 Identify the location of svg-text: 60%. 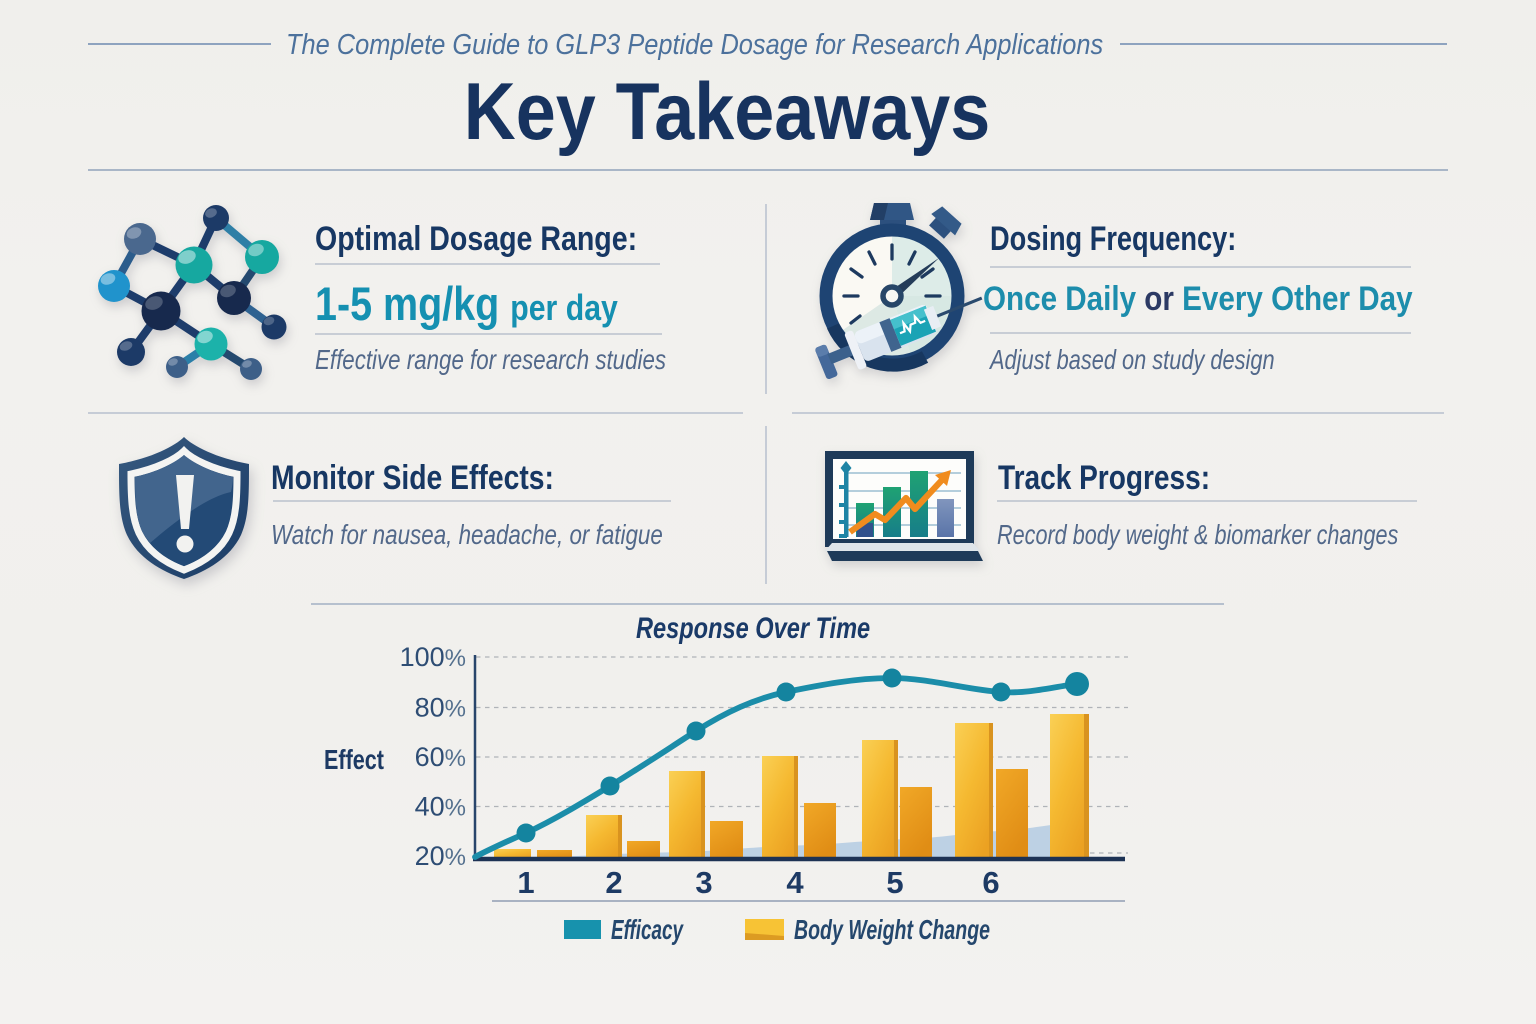
(440, 757).